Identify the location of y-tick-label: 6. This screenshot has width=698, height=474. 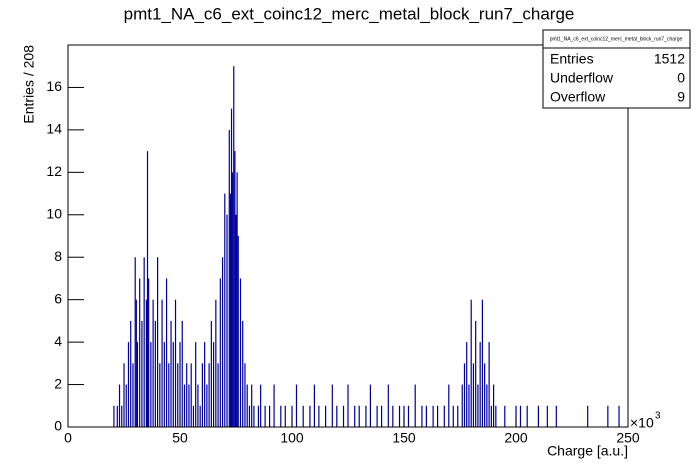
(58, 298).